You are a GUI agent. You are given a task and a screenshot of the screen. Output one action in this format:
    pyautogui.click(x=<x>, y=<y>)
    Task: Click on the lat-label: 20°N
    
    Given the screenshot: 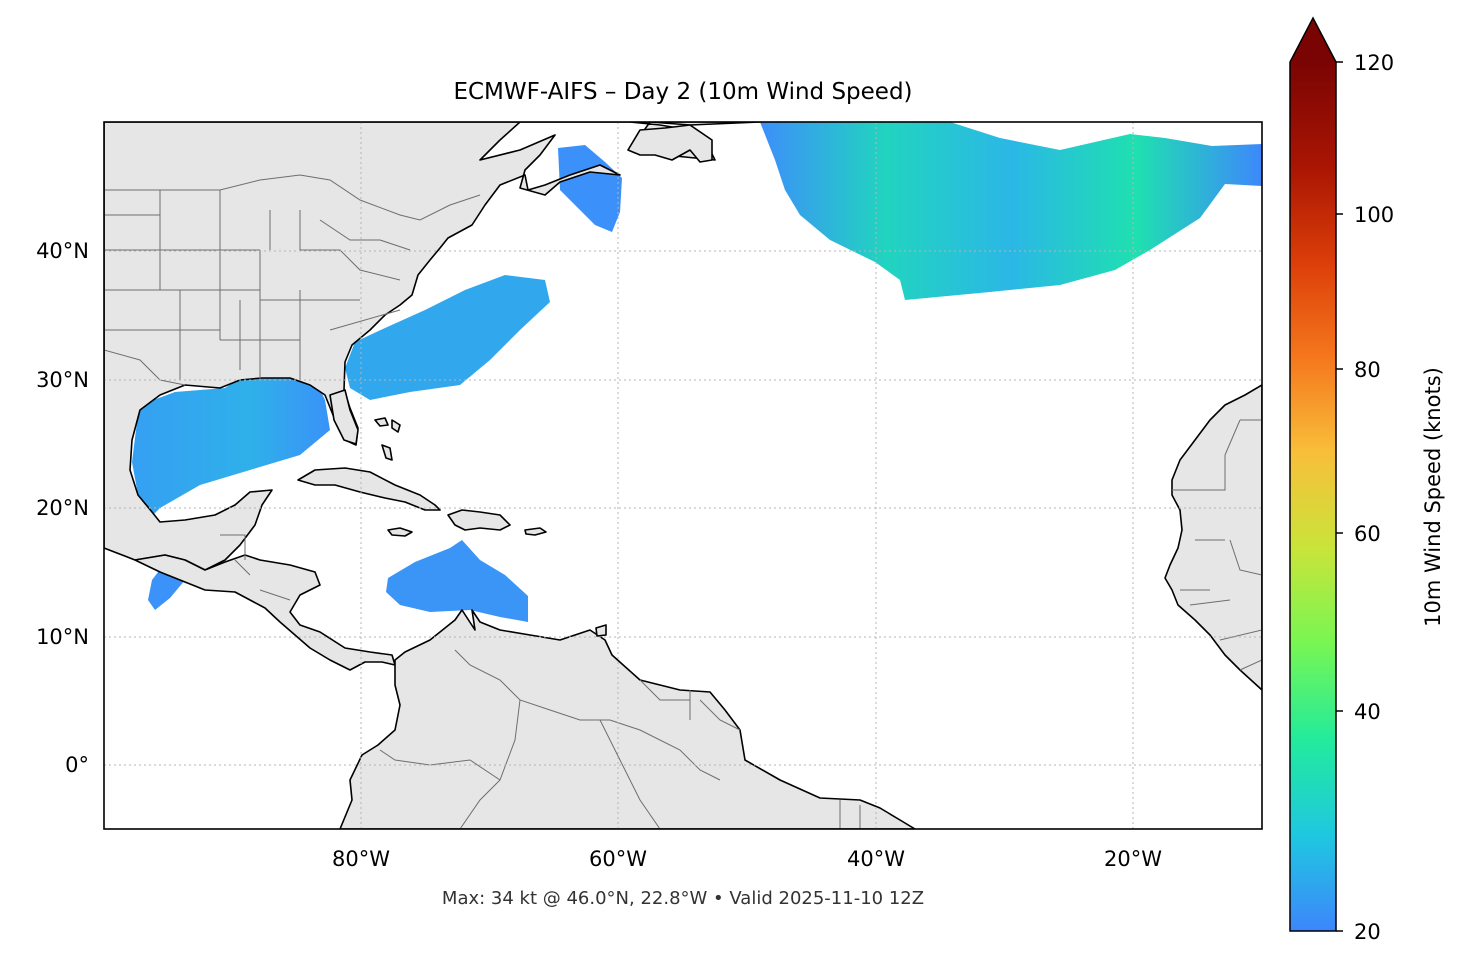 What is the action you would take?
    pyautogui.click(x=62, y=508)
    